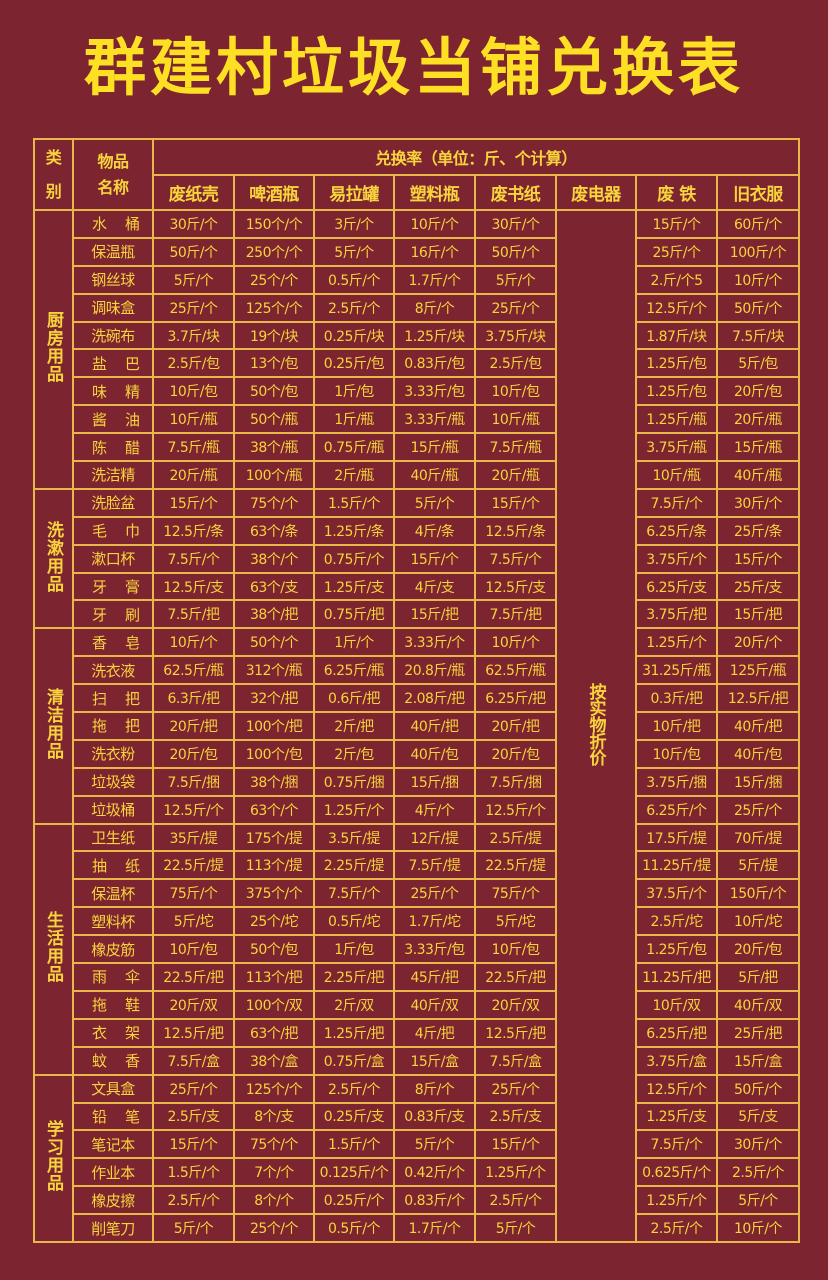 This screenshot has height=1280, width=828. Describe the element at coordinates (193, 809) in the screenshot. I see `rate-cell: 12.5斤/个` at that location.